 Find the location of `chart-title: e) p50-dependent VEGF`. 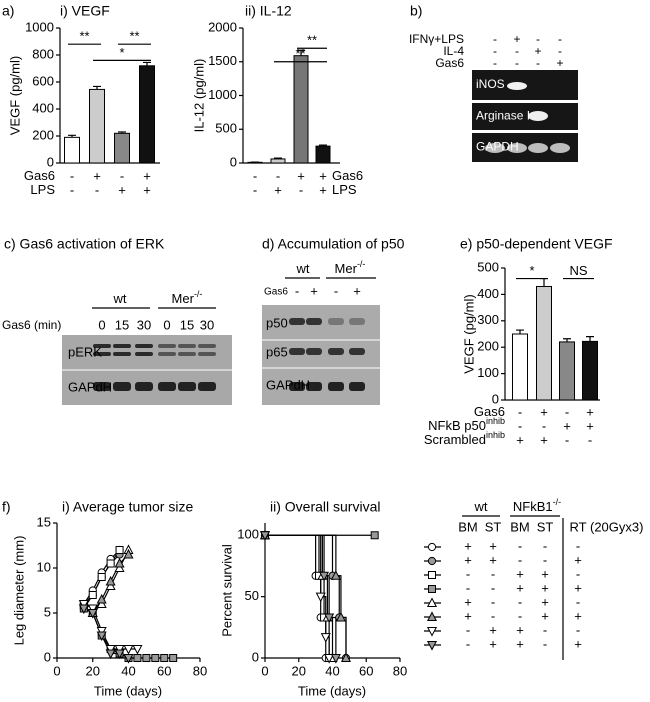

chart-title: e) p50-dependent VEGF is located at coordinates (536, 244).